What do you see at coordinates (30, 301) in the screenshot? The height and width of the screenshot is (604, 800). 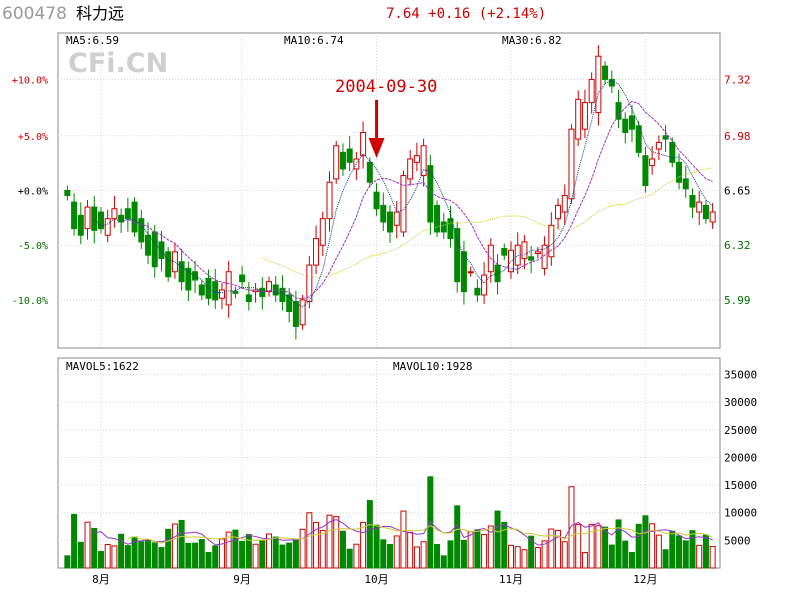 I see `percent-tick-label: -10.0%` at bounding box center [30, 301].